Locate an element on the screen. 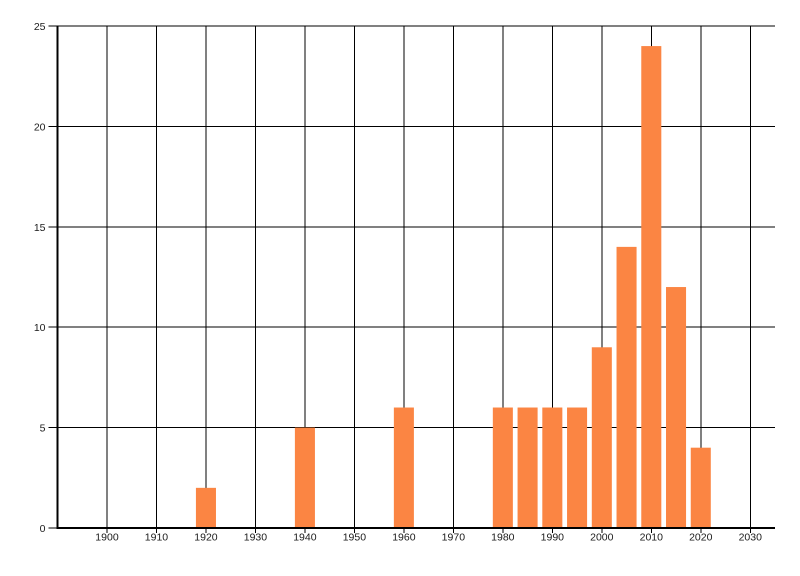 The height and width of the screenshot is (576, 800). x-tick-label-2000: 2000 is located at coordinates (602, 538).